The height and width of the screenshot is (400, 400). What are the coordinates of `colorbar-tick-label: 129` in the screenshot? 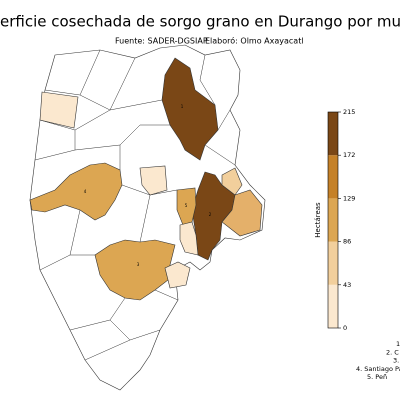 It's located at (349, 198).